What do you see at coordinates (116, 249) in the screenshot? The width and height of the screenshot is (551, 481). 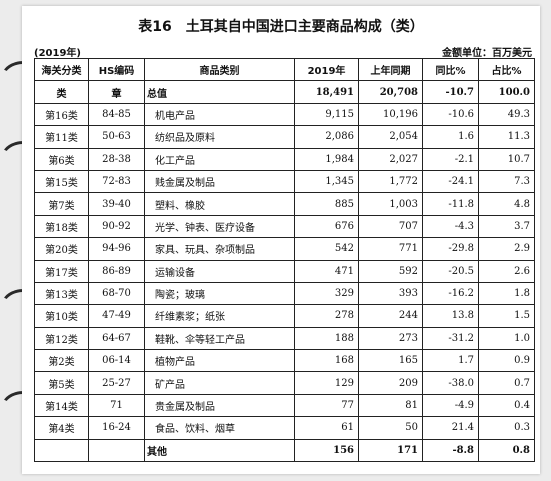 I see `row-hs-code: 94-96` at bounding box center [116, 249].